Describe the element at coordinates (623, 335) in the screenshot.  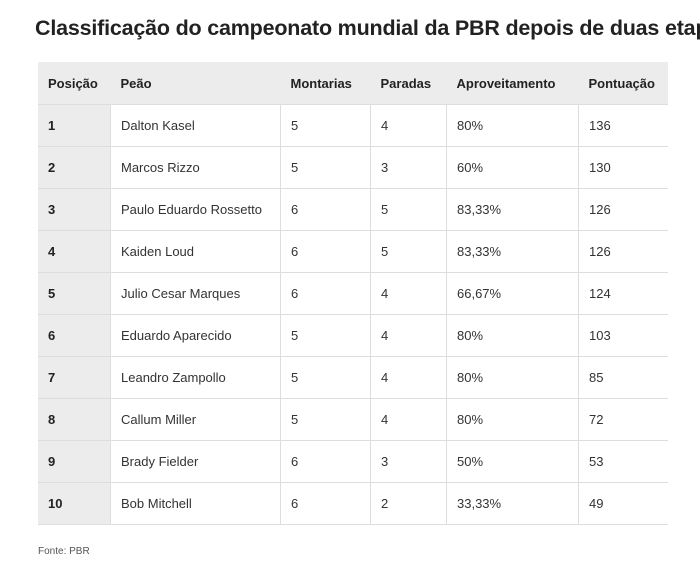
I see `cell-pontuacao: 103` at that location.